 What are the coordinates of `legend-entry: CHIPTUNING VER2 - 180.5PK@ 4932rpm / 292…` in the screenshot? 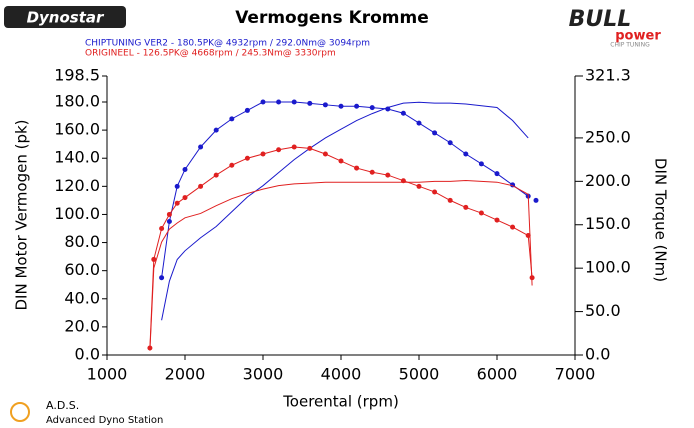 It's located at (227, 44).